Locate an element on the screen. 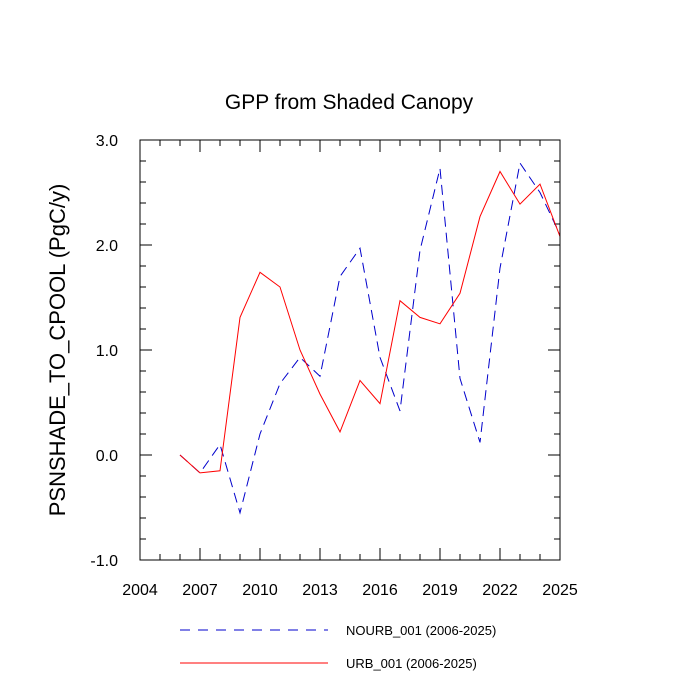 Image resolution: width=700 pixels, height=700 pixels. x-tick-label: 2004 is located at coordinates (140, 590).